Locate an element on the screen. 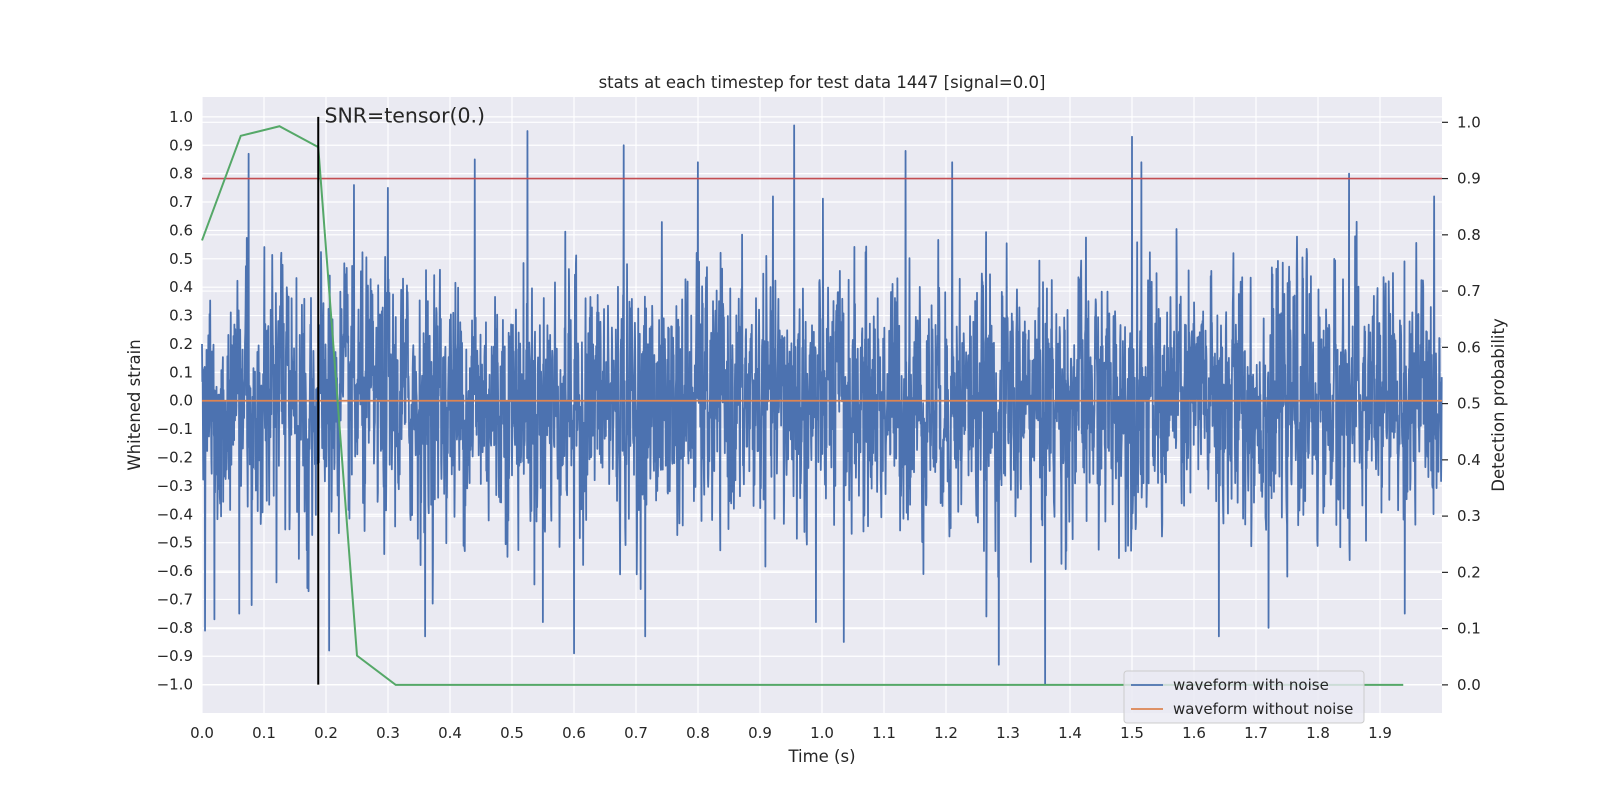 The height and width of the screenshot is (800, 1600). y2-tick-label: 0.5 is located at coordinates (1469, 404).